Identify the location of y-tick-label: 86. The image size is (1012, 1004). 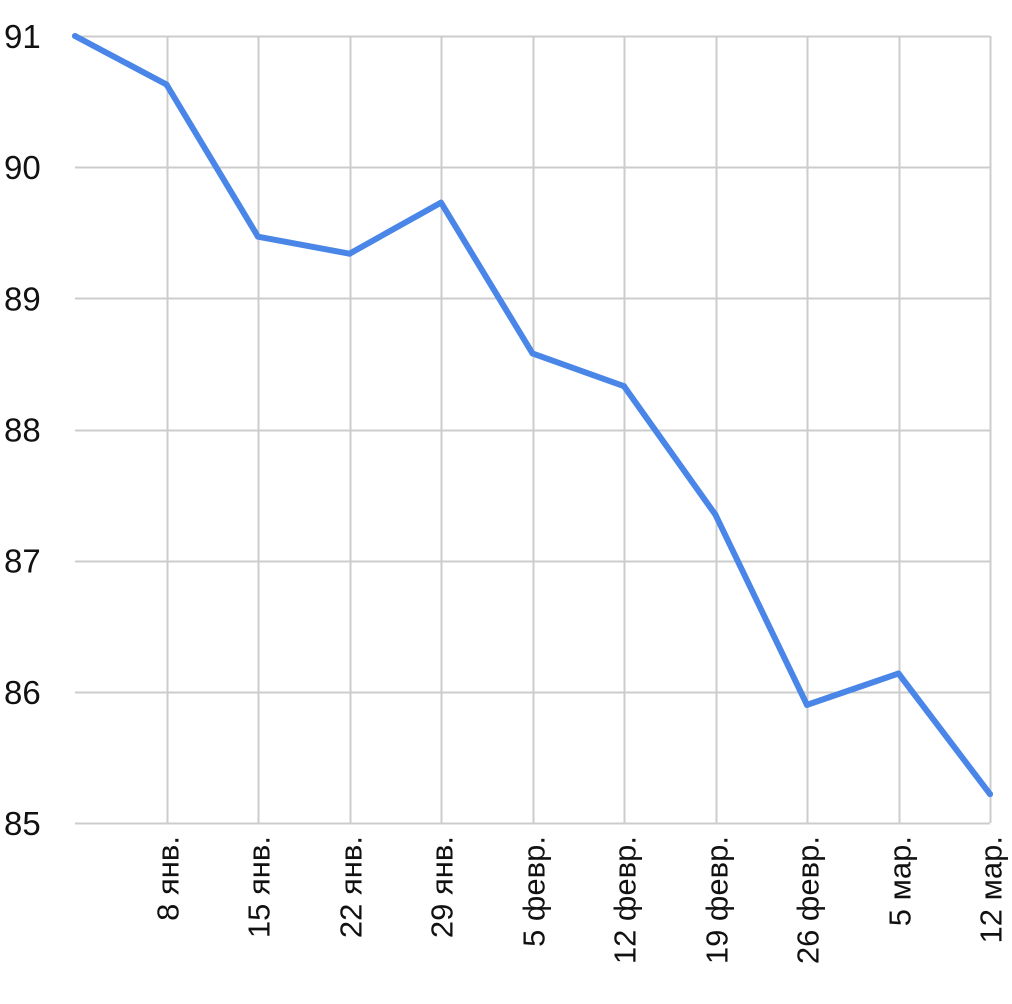
(22, 692).